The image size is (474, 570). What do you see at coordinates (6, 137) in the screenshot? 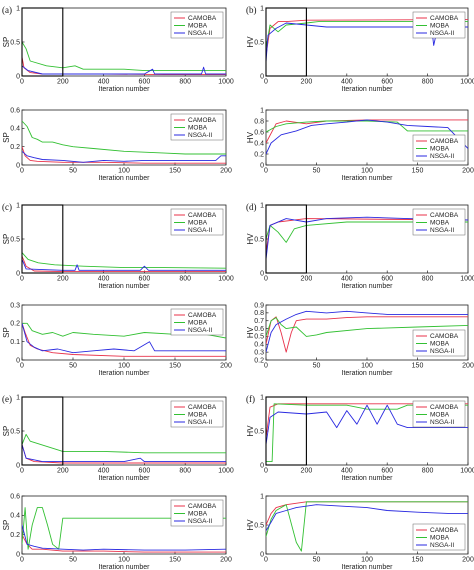
I see `y-axis-label: SP` at bounding box center [6, 137].